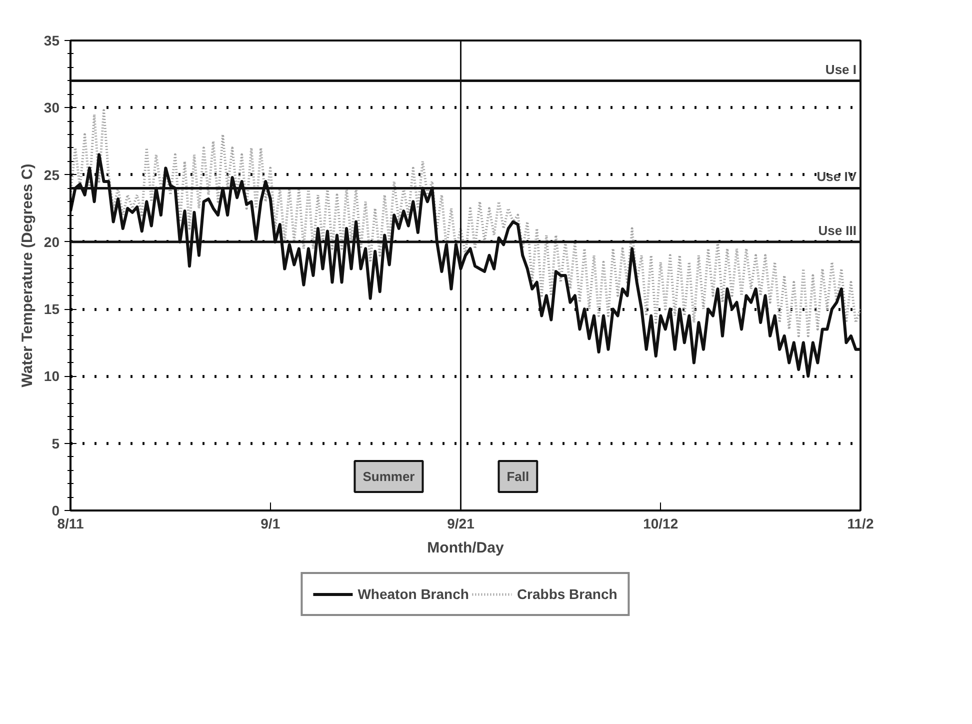 The width and height of the screenshot is (972, 724). I want to click on ref-line-label: Use IV, so click(836, 176).